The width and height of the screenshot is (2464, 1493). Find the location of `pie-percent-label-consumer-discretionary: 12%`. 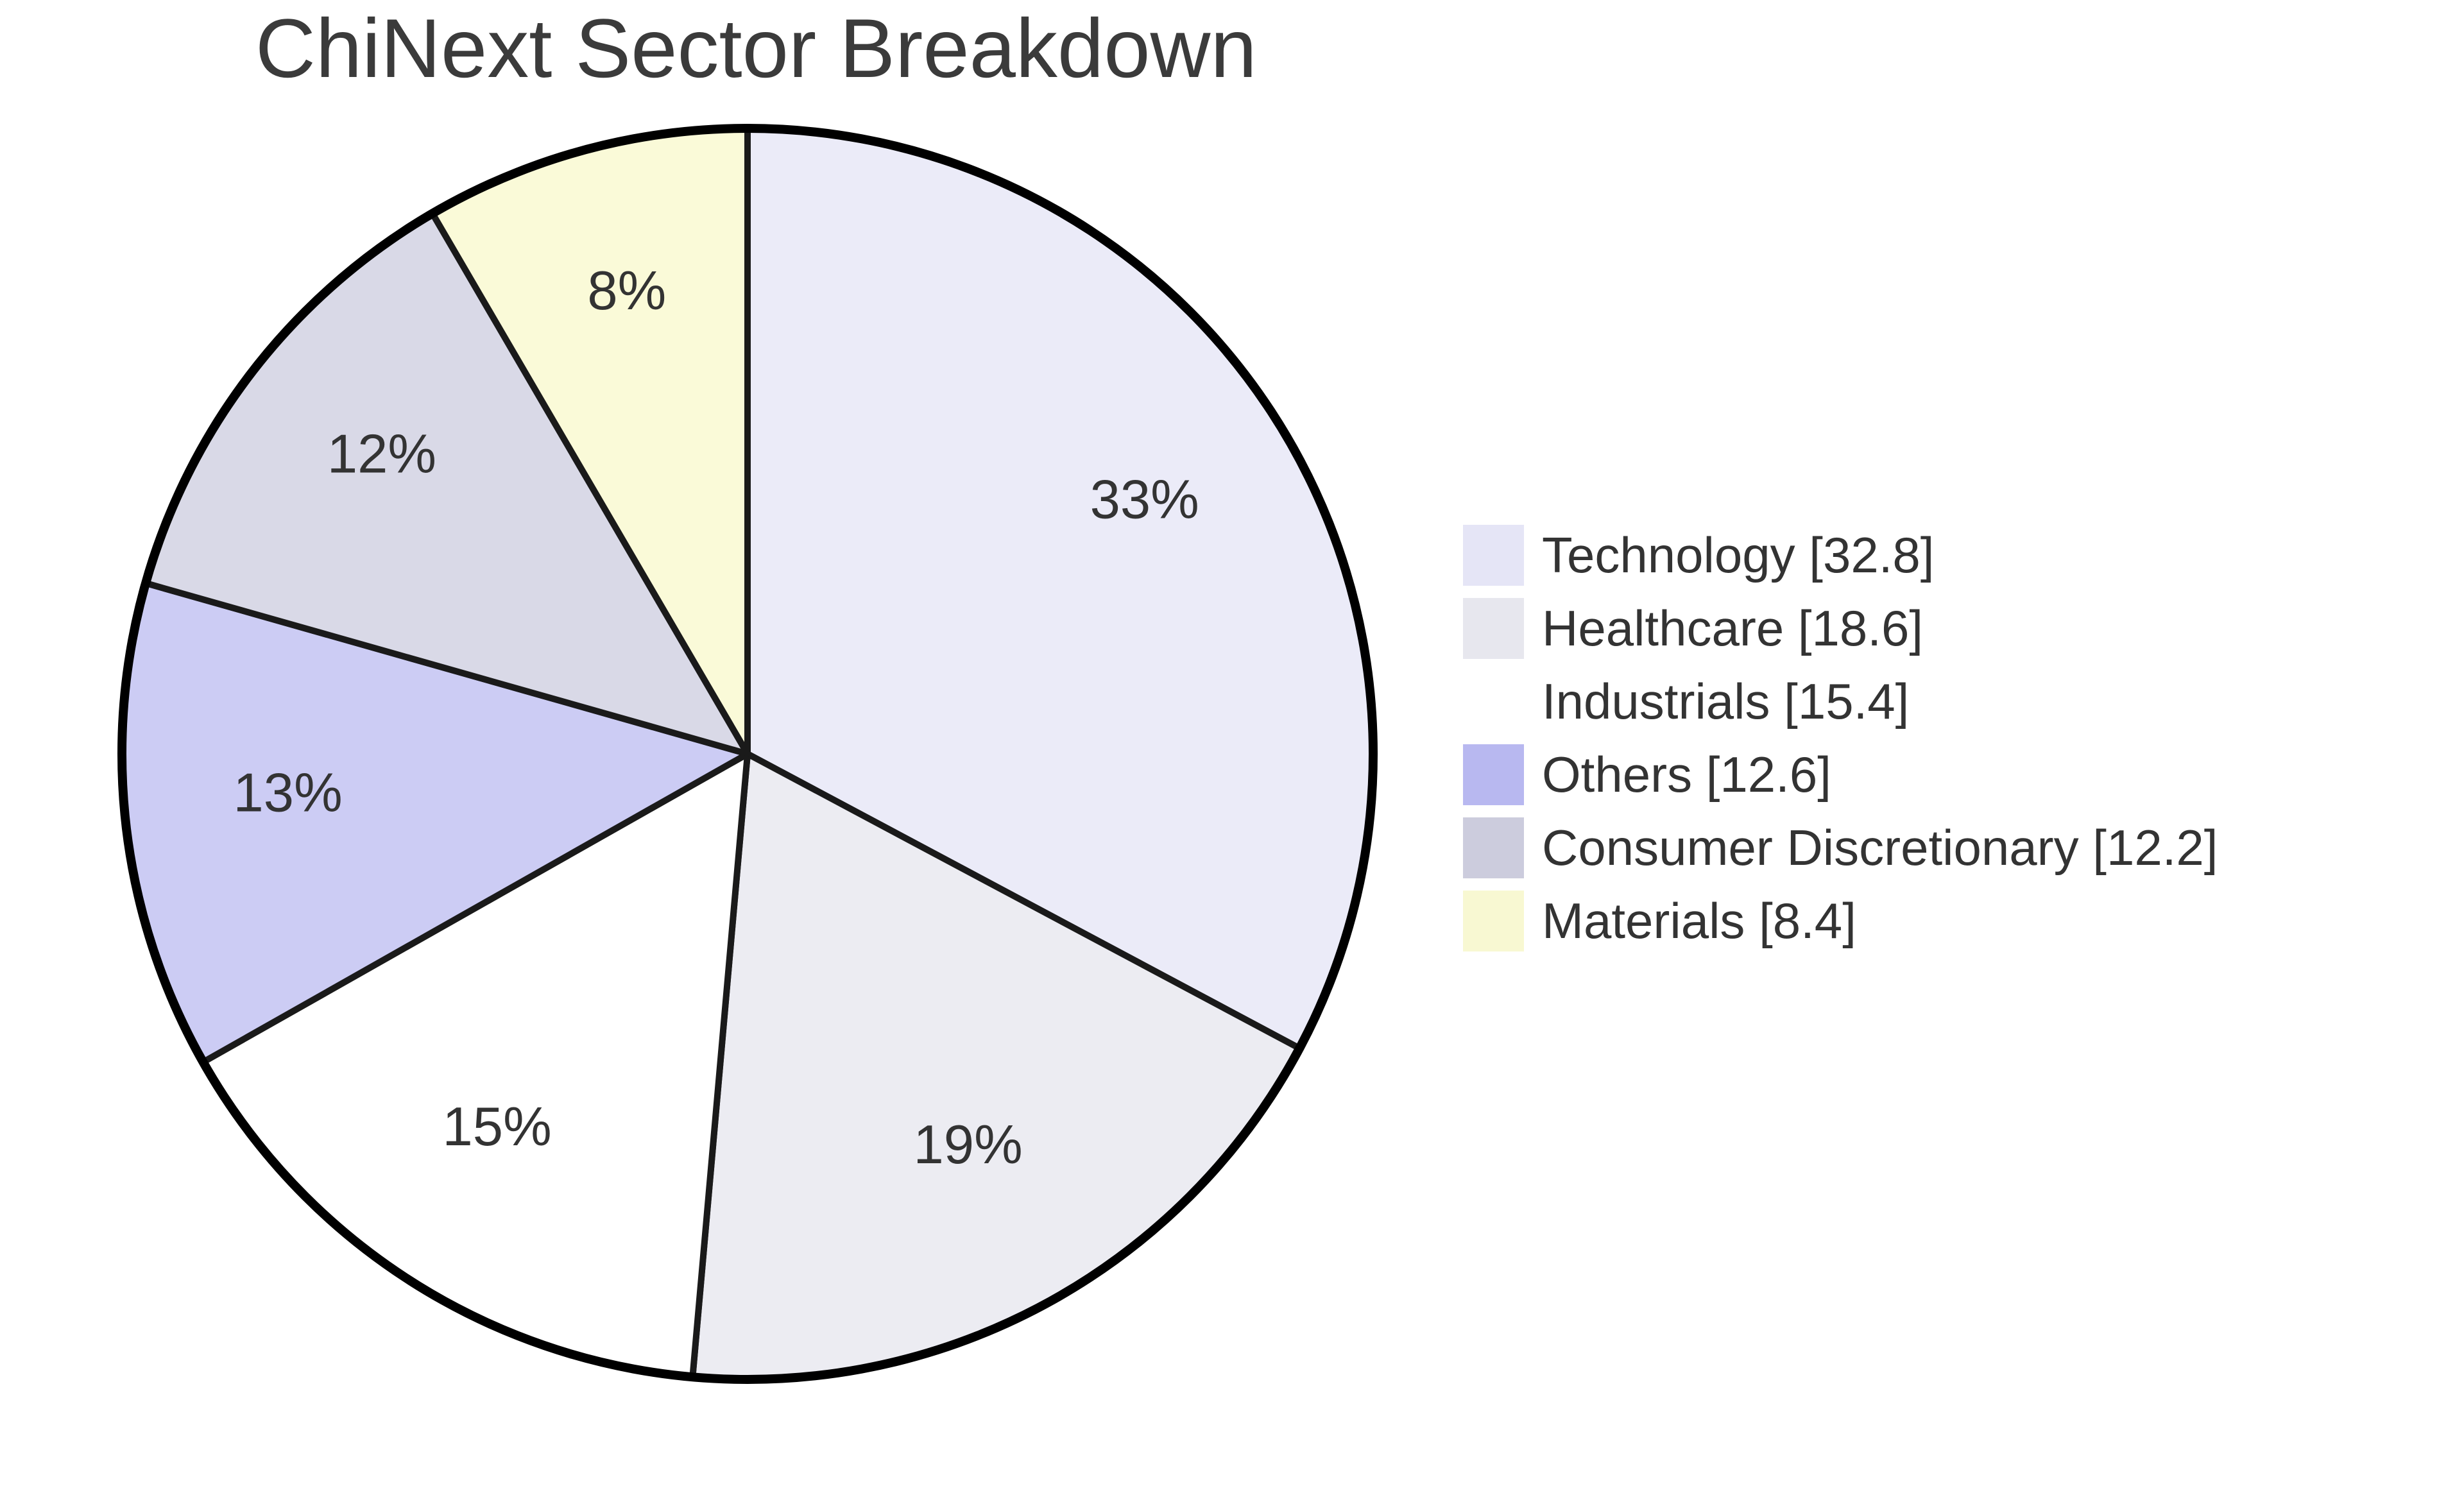

pie-percent-label-consumer-discretionary: 12% is located at coordinates (382, 453).